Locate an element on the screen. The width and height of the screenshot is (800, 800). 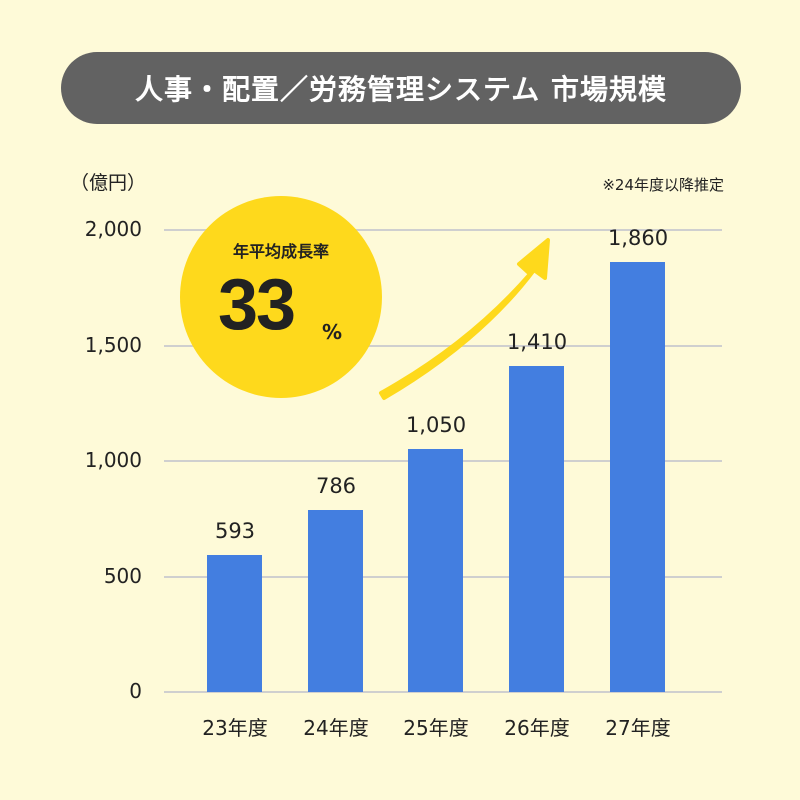
cagr-callout: 年平均成長率 33 % is located at coordinates (281, 297).